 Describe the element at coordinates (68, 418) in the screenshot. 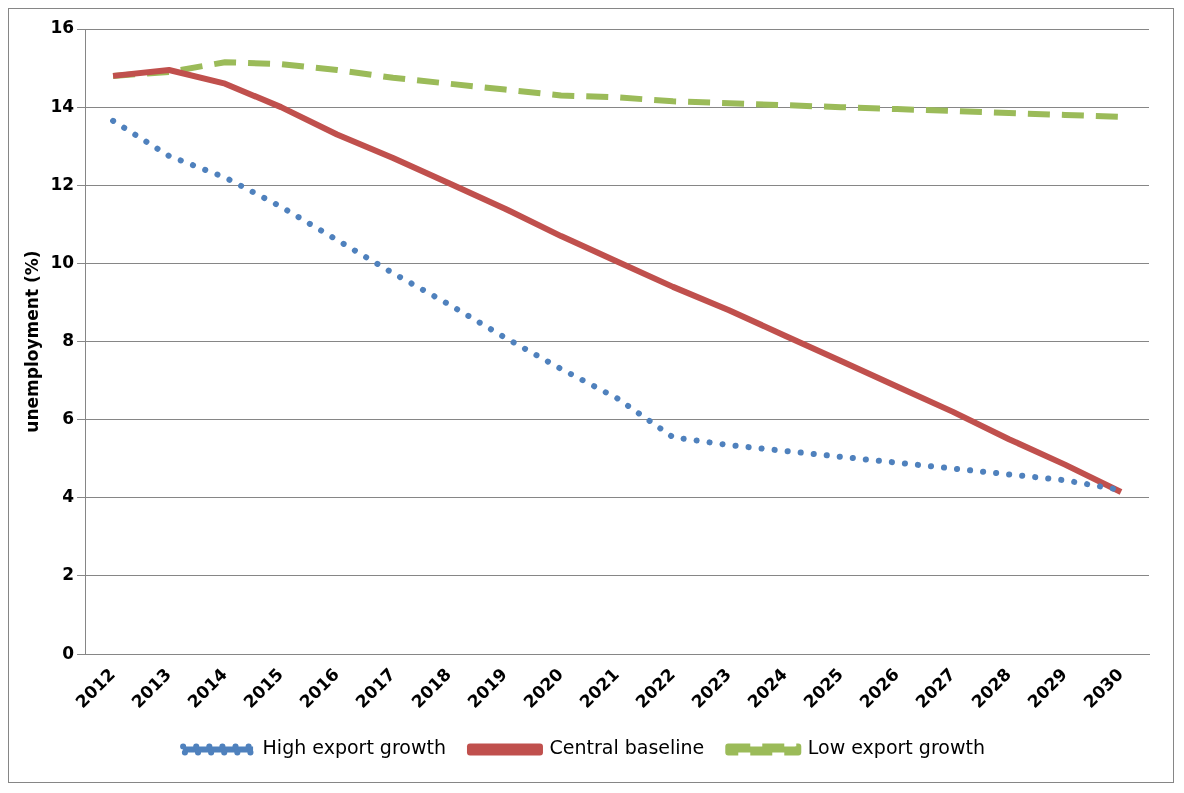

I see `y-tick-label: 6` at that location.